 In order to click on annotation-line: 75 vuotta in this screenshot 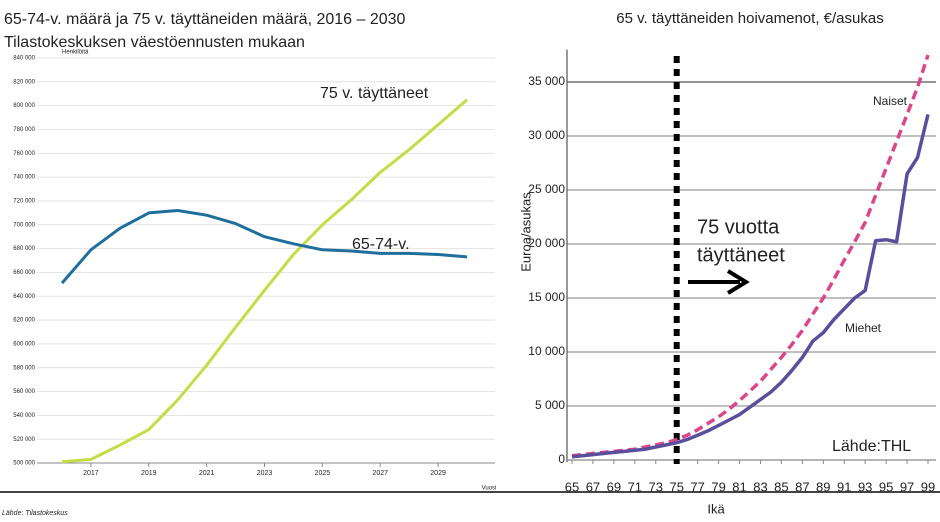, I will do `click(738, 227)`.